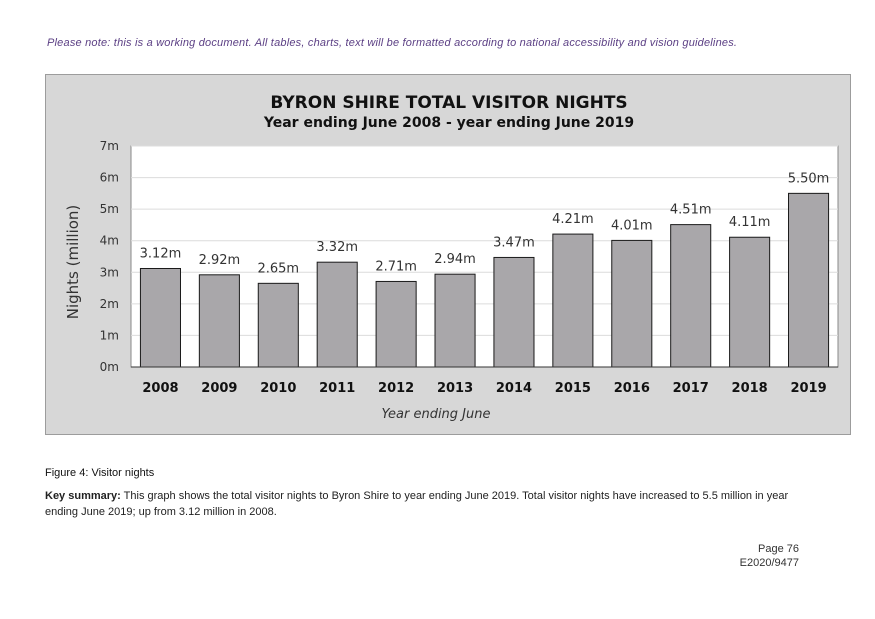 This screenshot has width=875, height=619. I want to click on y-tick-label: 6m, so click(109, 178).